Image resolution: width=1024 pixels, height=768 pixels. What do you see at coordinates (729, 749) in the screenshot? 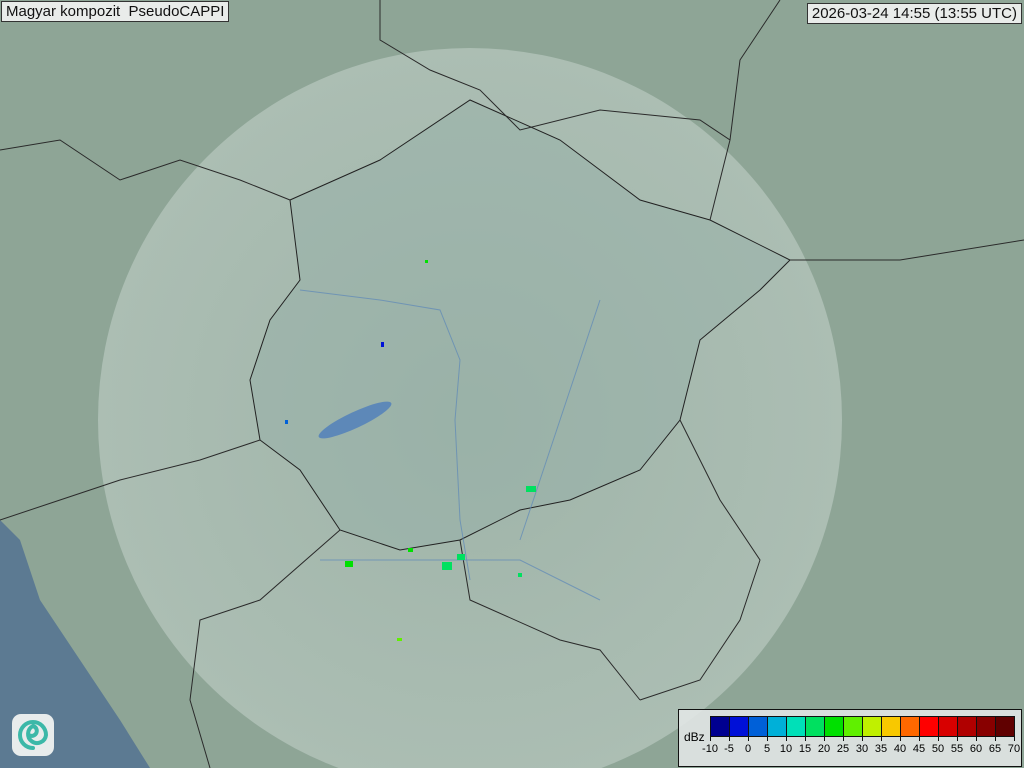
I see `tick-label: -5` at bounding box center [729, 749].